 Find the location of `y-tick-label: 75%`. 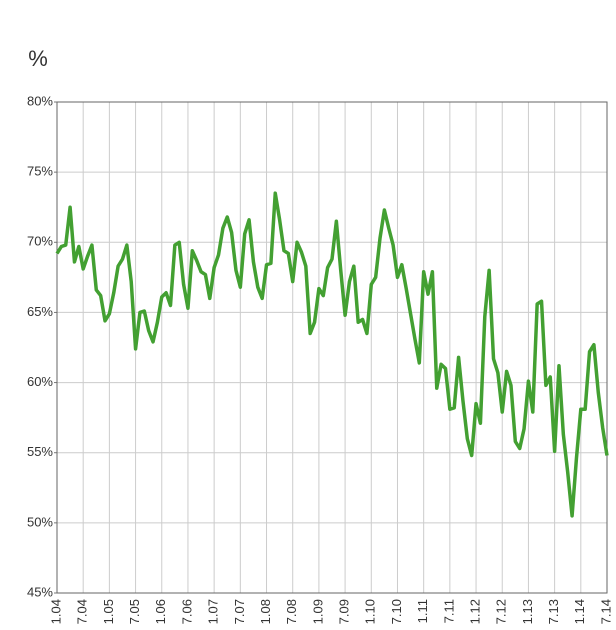

y-tick-label: 75% is located at coordinates (40, 171).